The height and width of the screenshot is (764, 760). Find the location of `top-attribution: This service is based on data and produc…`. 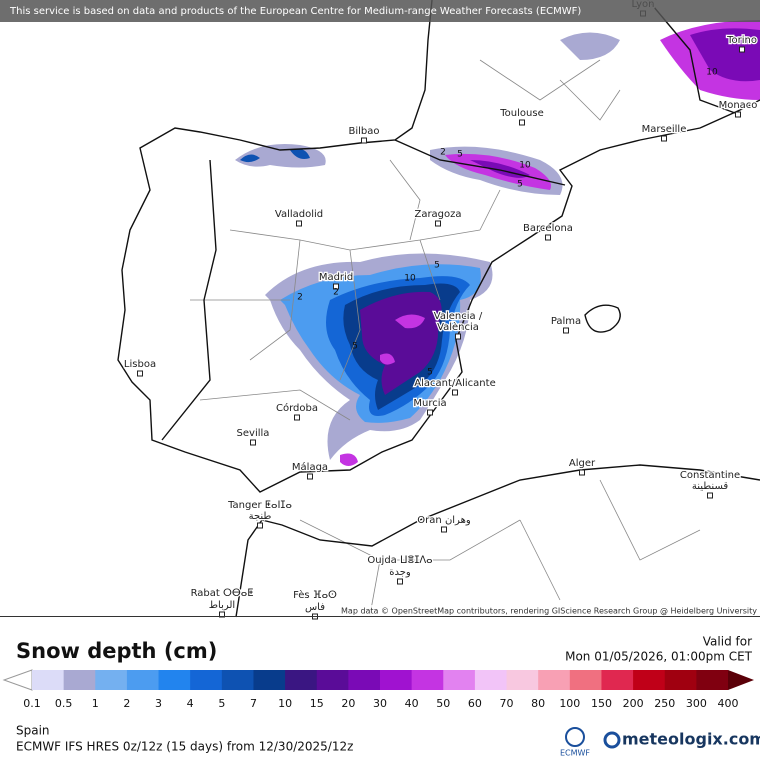

top-attribution: This service is based on data and produc… is located at coordinates (295, 11).